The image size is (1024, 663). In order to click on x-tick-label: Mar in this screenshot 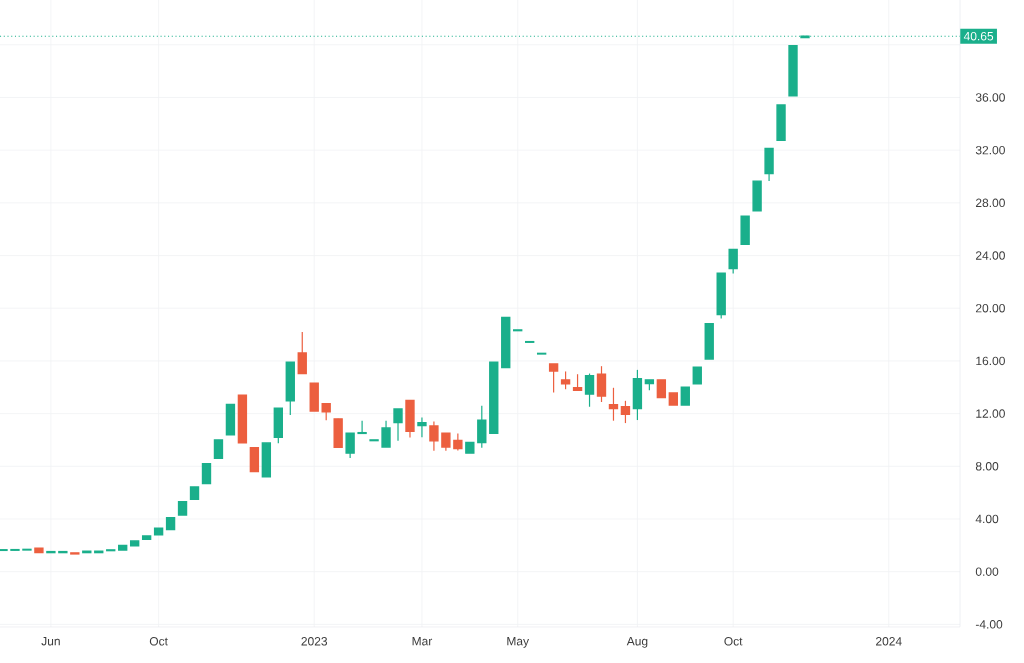, I will do `click(422, 641)`.